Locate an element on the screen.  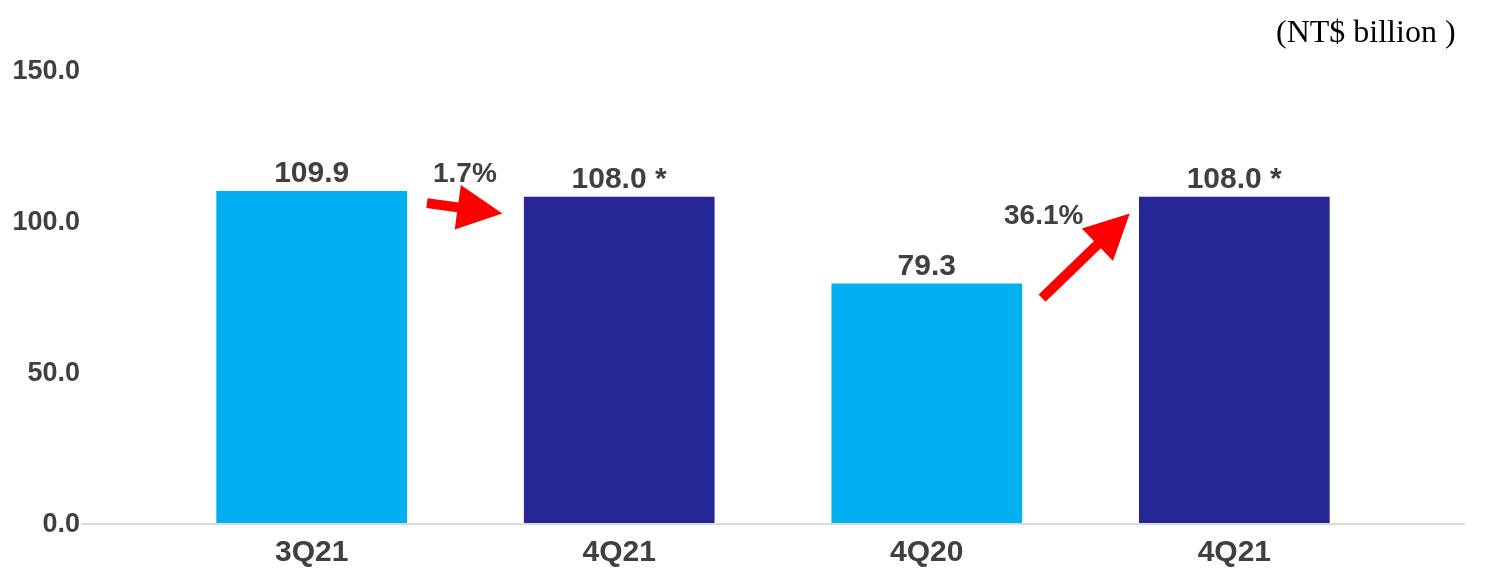
y-tick-label: 150.0 is located at coordinates (46, 70).